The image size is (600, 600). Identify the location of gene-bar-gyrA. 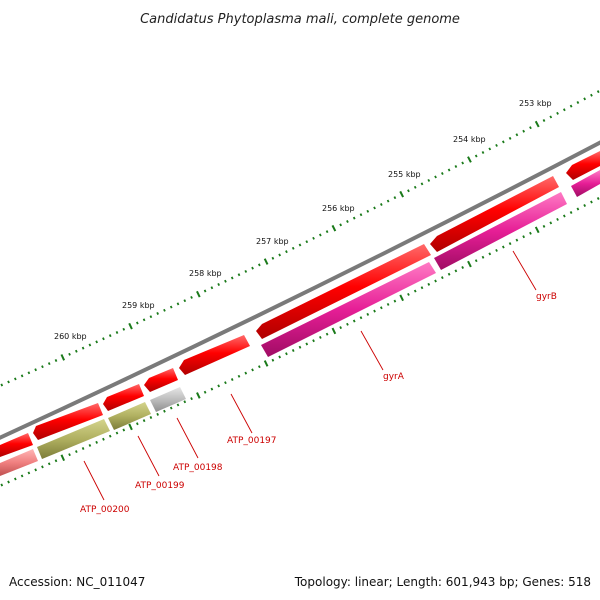
(348, 309).